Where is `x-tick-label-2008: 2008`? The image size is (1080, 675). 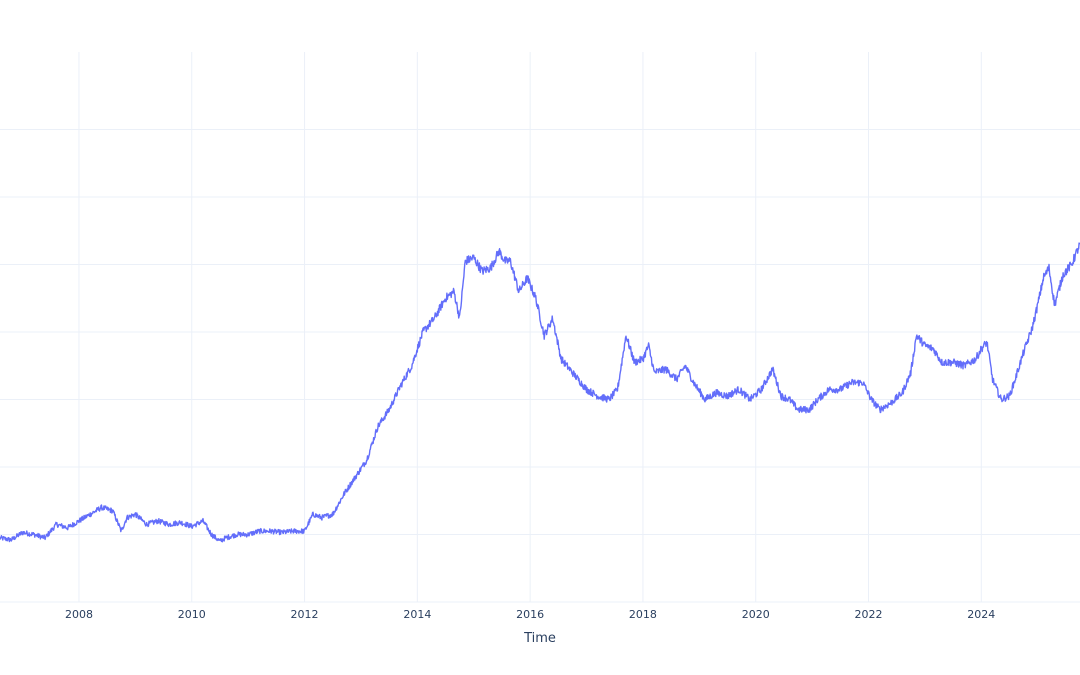
x-tick-label-2008: 2008 is located at coordinates (79, 614).